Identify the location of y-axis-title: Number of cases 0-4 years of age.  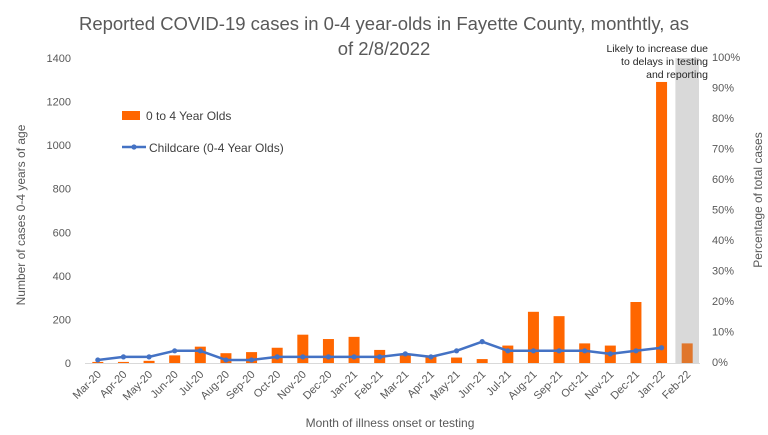
(21, 214).